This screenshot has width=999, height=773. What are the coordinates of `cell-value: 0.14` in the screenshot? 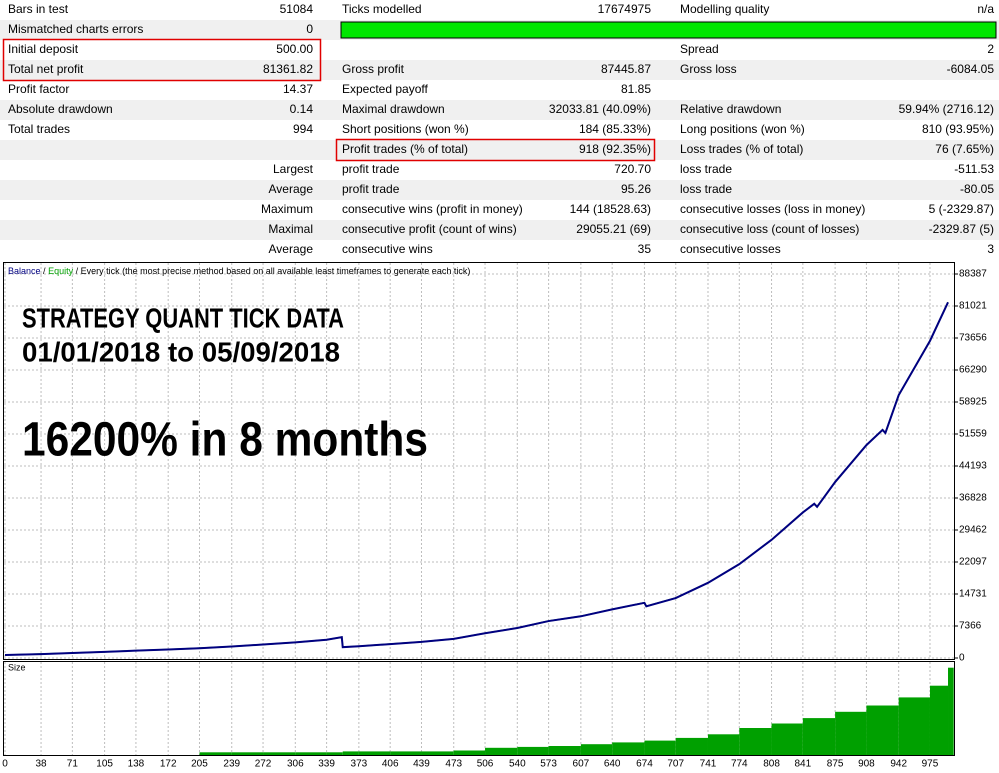 It's located at (302, 109).